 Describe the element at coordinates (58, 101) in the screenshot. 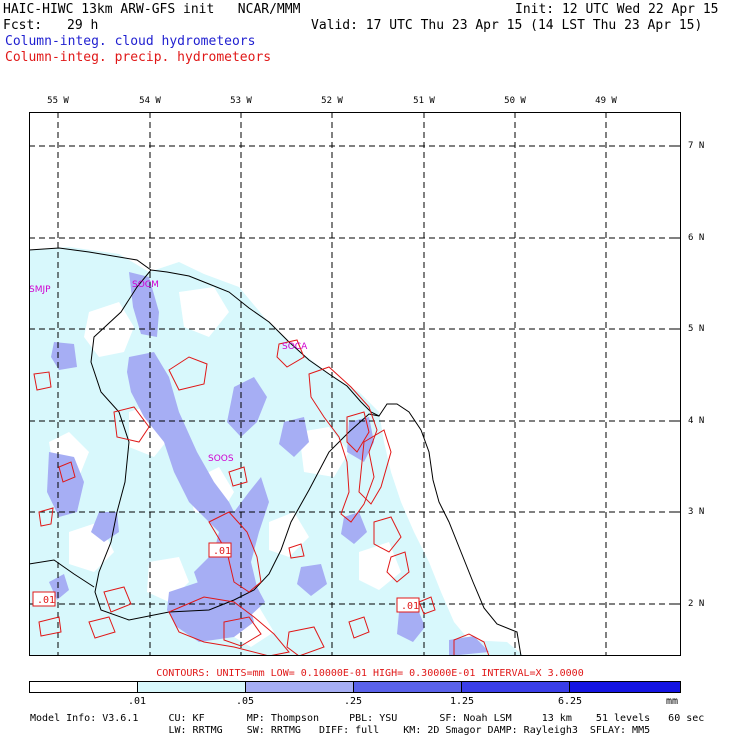

I see `lon-label: 55 W` at that location.